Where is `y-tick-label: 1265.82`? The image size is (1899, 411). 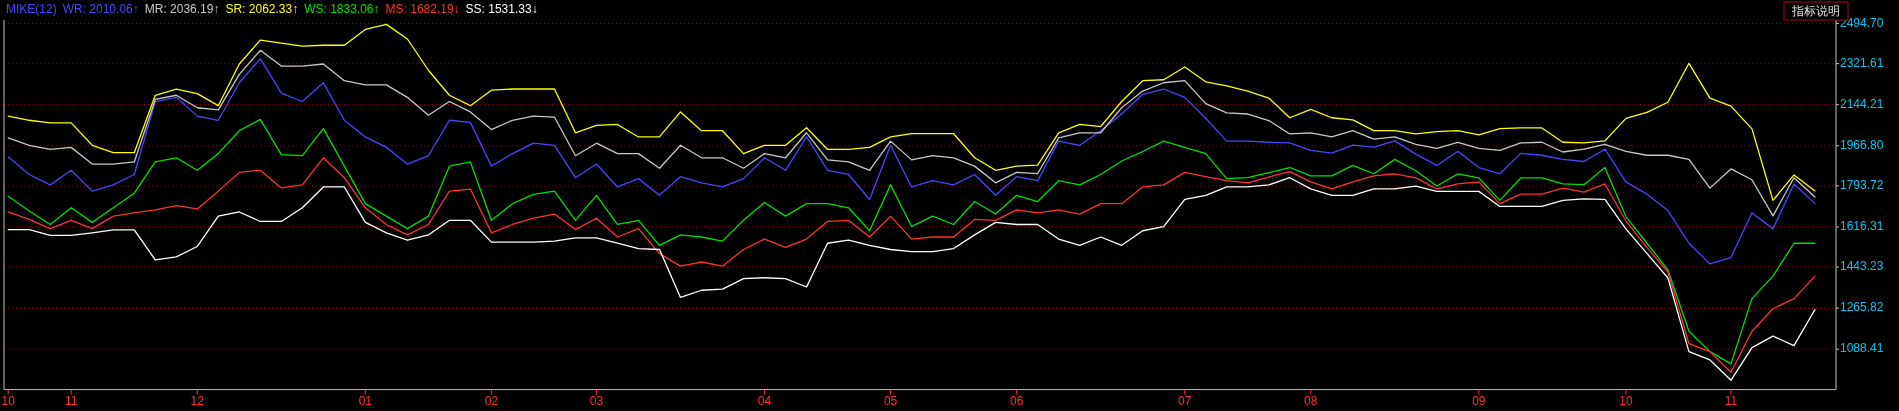 y-tick-label: 1265.82 is located at coordinates (1862, 307).